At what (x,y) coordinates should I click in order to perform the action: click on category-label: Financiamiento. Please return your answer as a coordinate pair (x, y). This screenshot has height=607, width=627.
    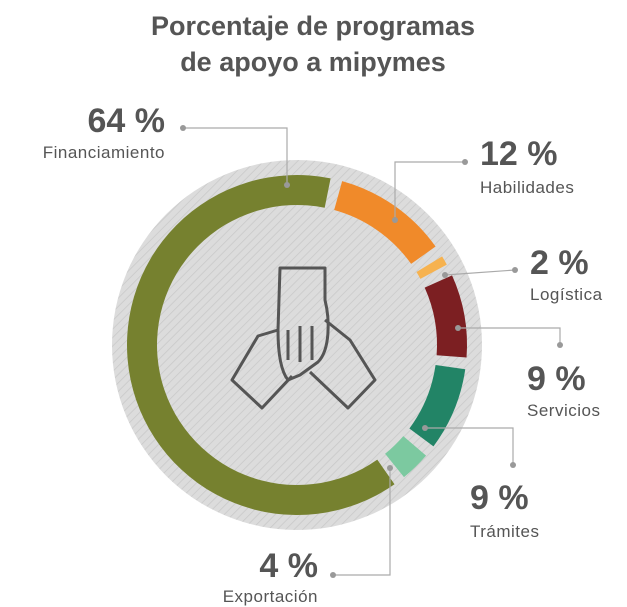
    Looking at the image, I should click on (104, 152).